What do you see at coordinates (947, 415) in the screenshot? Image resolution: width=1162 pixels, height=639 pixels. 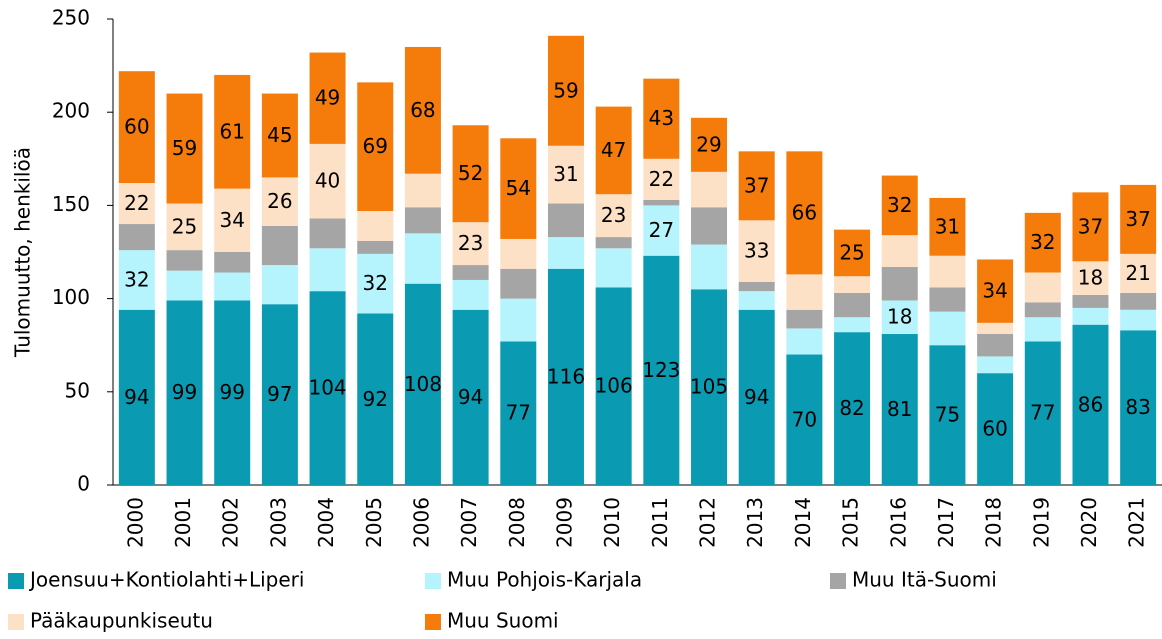 I see `data-label: 75` at bounding box center [947, 415].